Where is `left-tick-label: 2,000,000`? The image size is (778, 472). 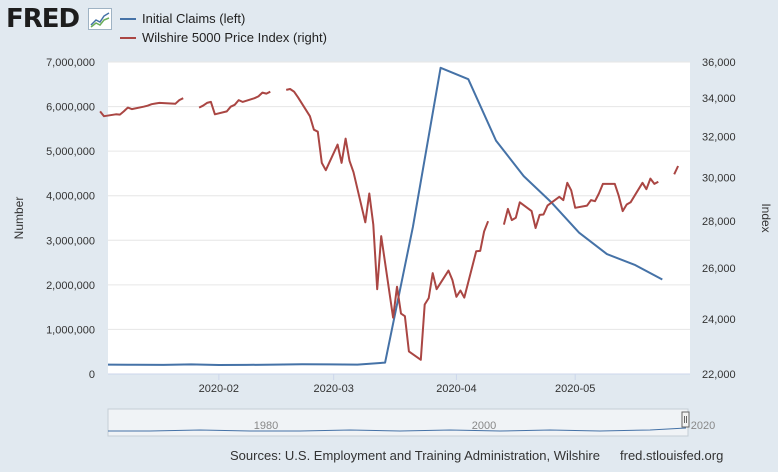 left-tick-label: 2,000,000 is located at coordinates (70, 286).